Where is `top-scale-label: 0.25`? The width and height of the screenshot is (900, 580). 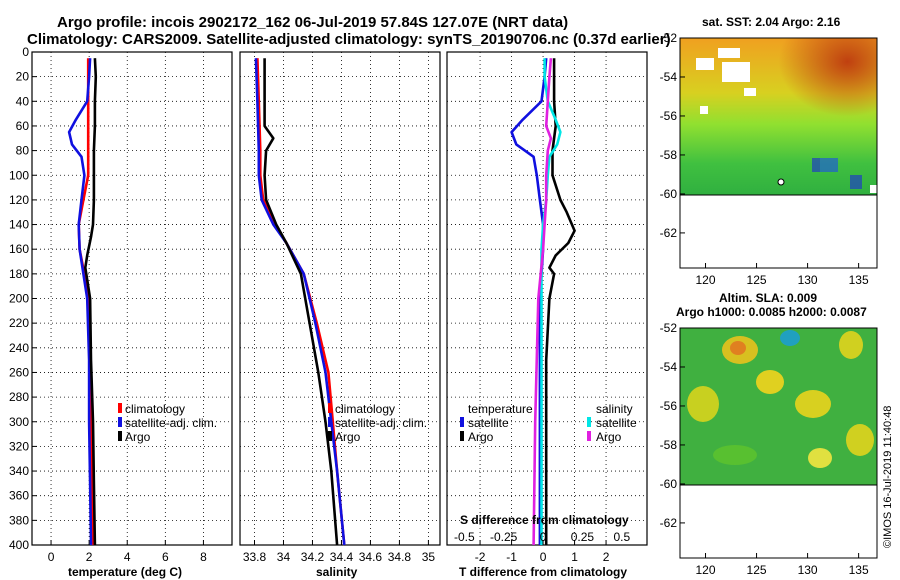 top-scale-label: 0.25 is located at coordinates (583, 537).